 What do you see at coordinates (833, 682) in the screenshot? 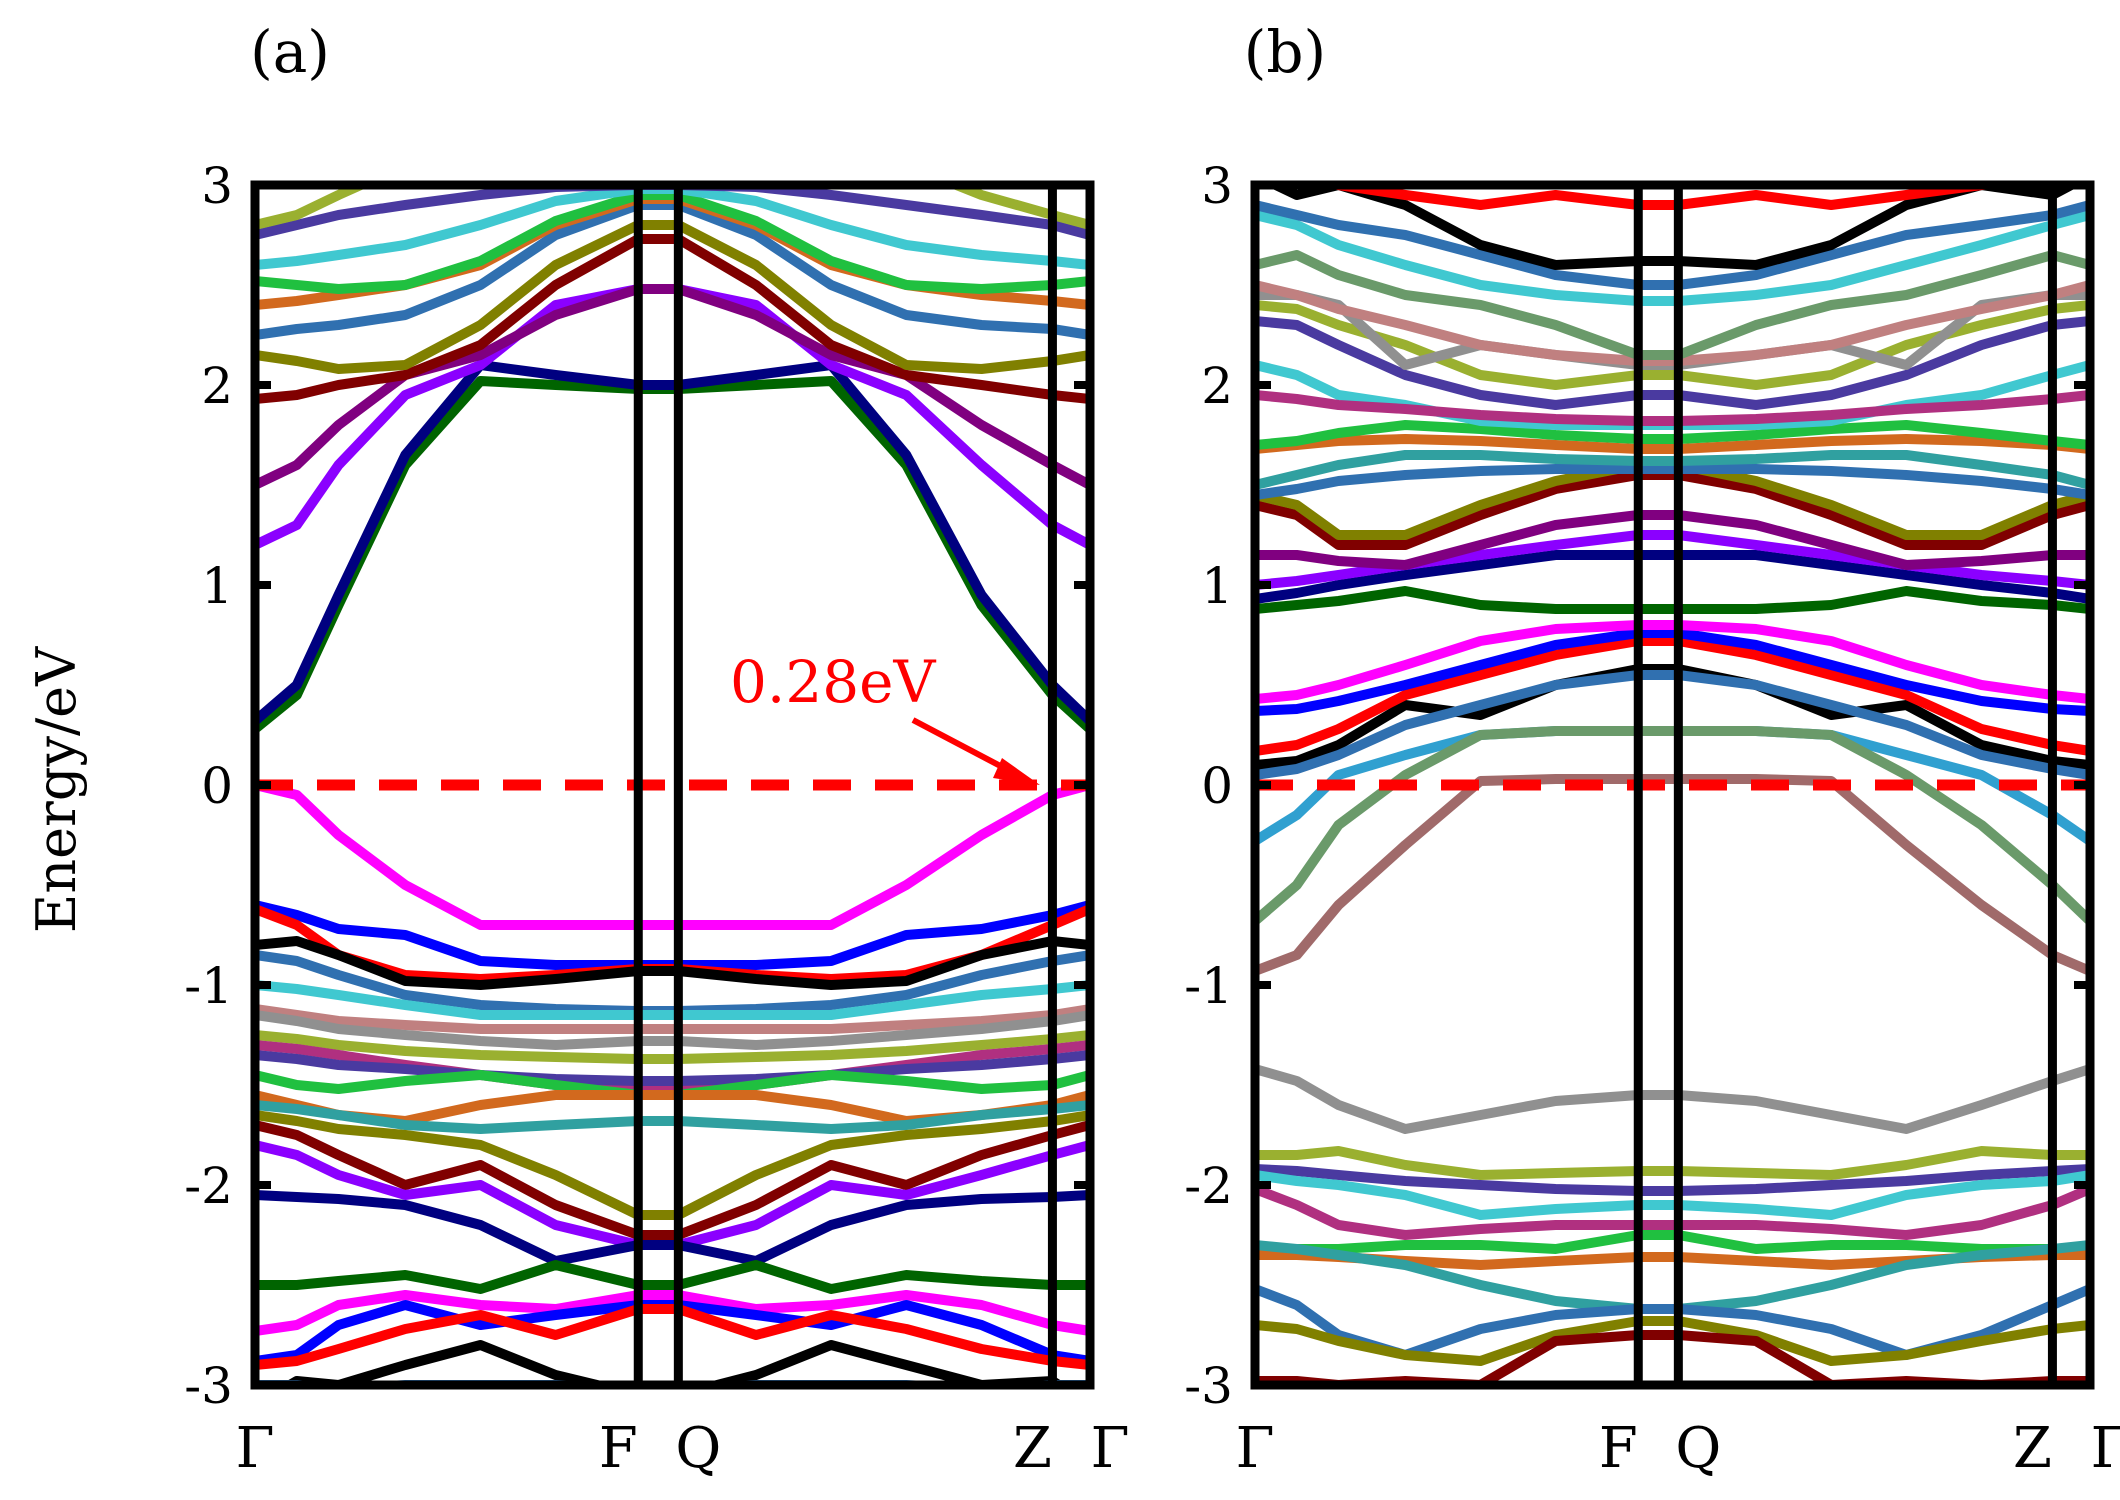
I see `gap-annotation: 0.28eV` at bounding box center [833, 682].